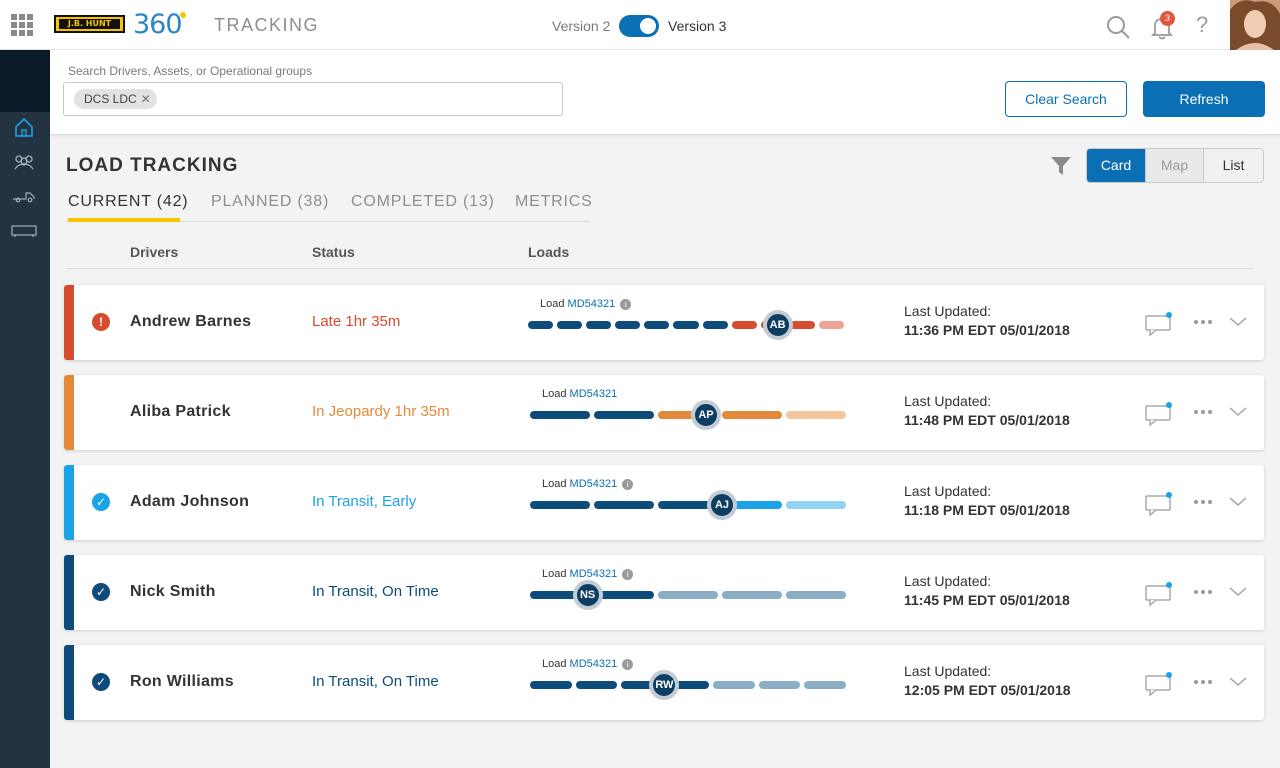  Describe the element at coordinates (554, 484) in the screenshot. I see `load-label-text: Load` at that location.